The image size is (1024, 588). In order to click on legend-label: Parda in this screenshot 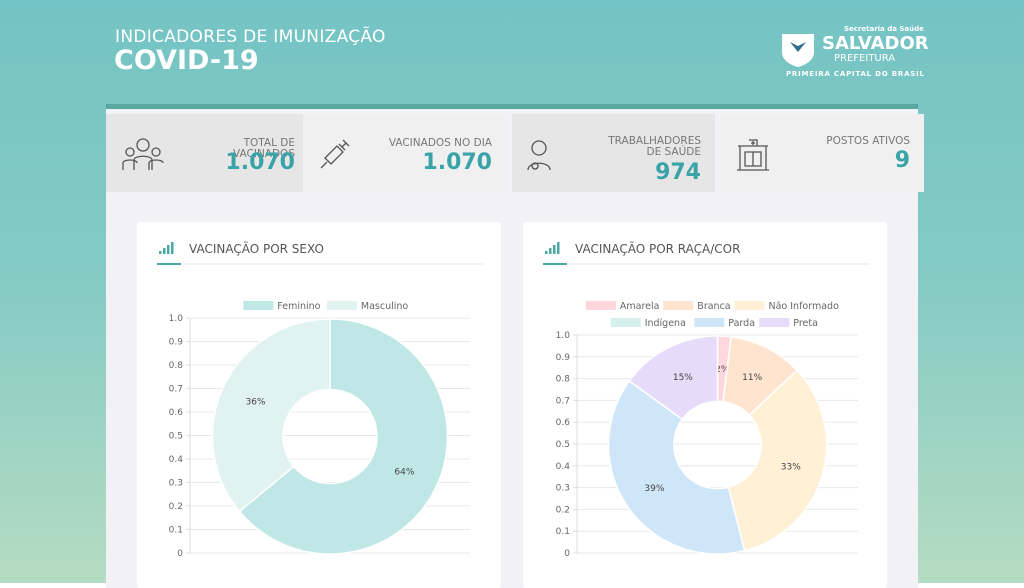, I will do `click(741, 323)`.